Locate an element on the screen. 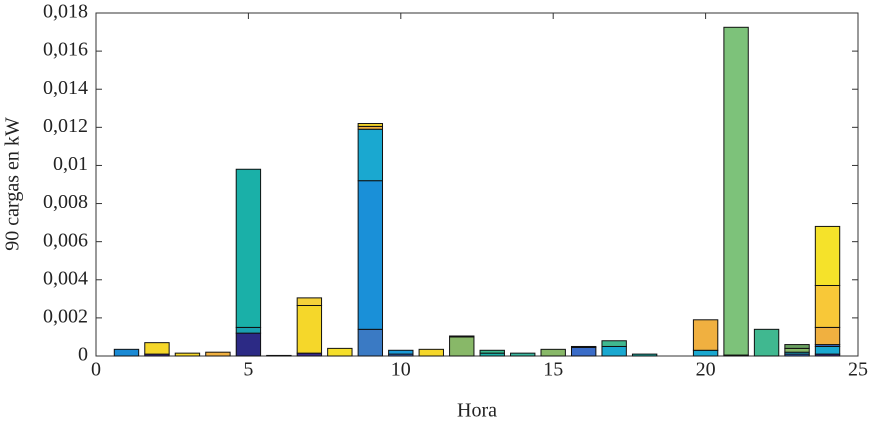 The width and height of the screenshot is (870, 428). y-tick-label: 0 is located at coordinates (83, 355).